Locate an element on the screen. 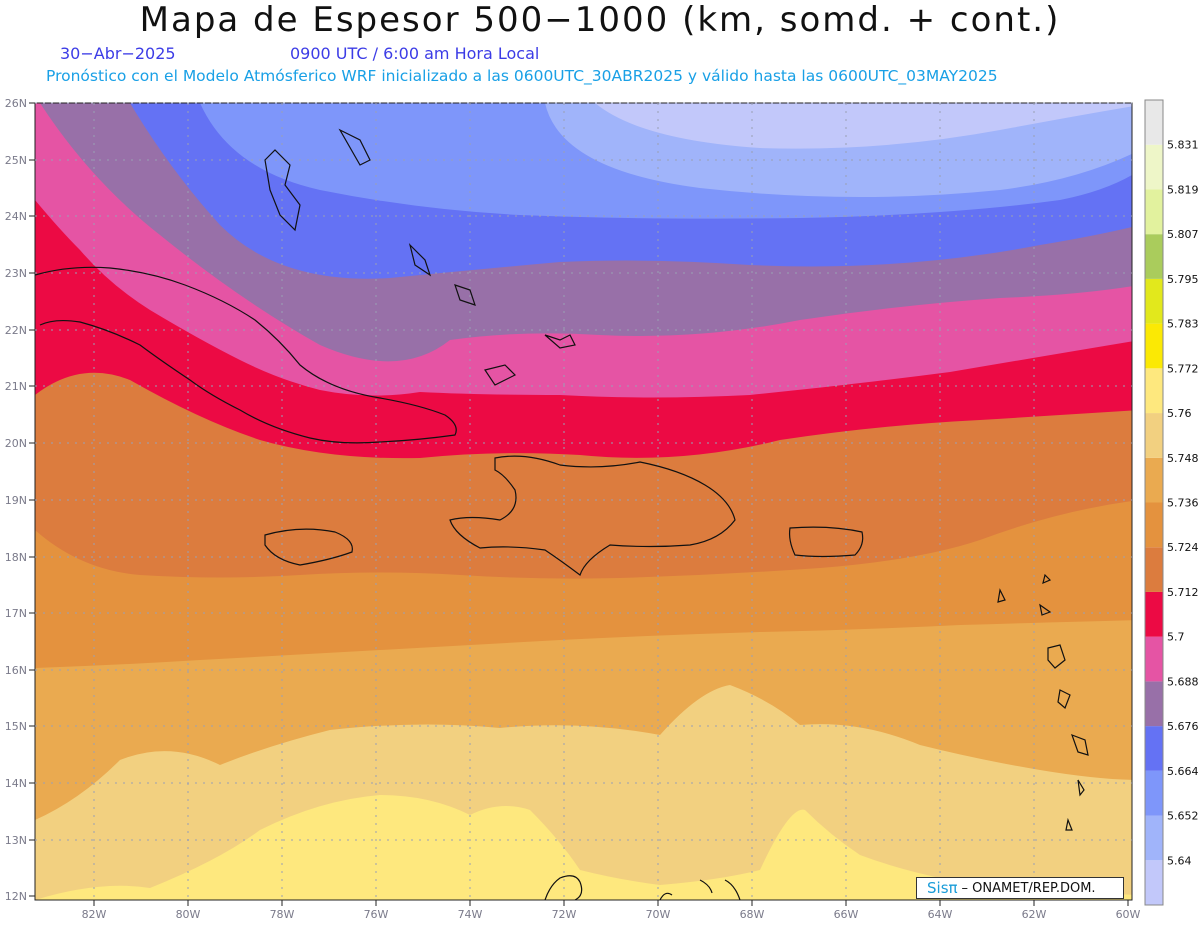 The image size is (1200, 927). colorbar-level-label: 5.819 is located at coordinates (1183, 189).